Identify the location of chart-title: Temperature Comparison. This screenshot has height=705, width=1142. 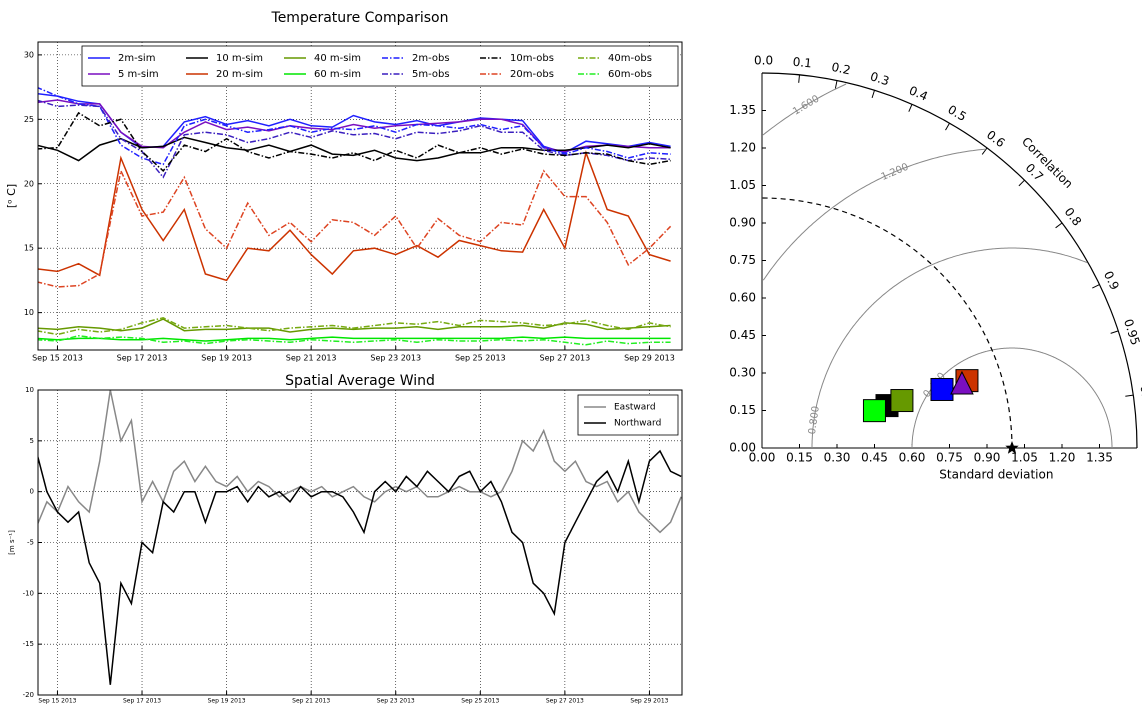
(360, 18).